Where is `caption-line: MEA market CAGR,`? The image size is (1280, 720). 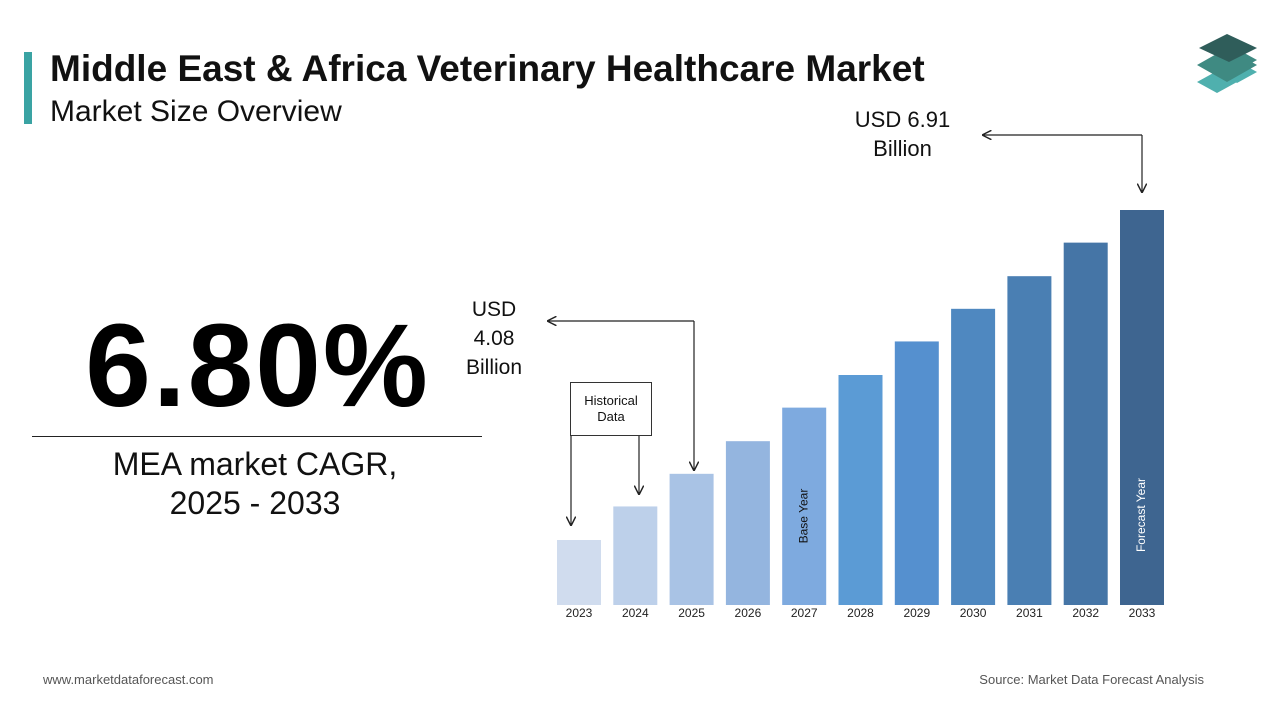 caption-line: MEA market CAGR, is located at coordinates (255, 464).